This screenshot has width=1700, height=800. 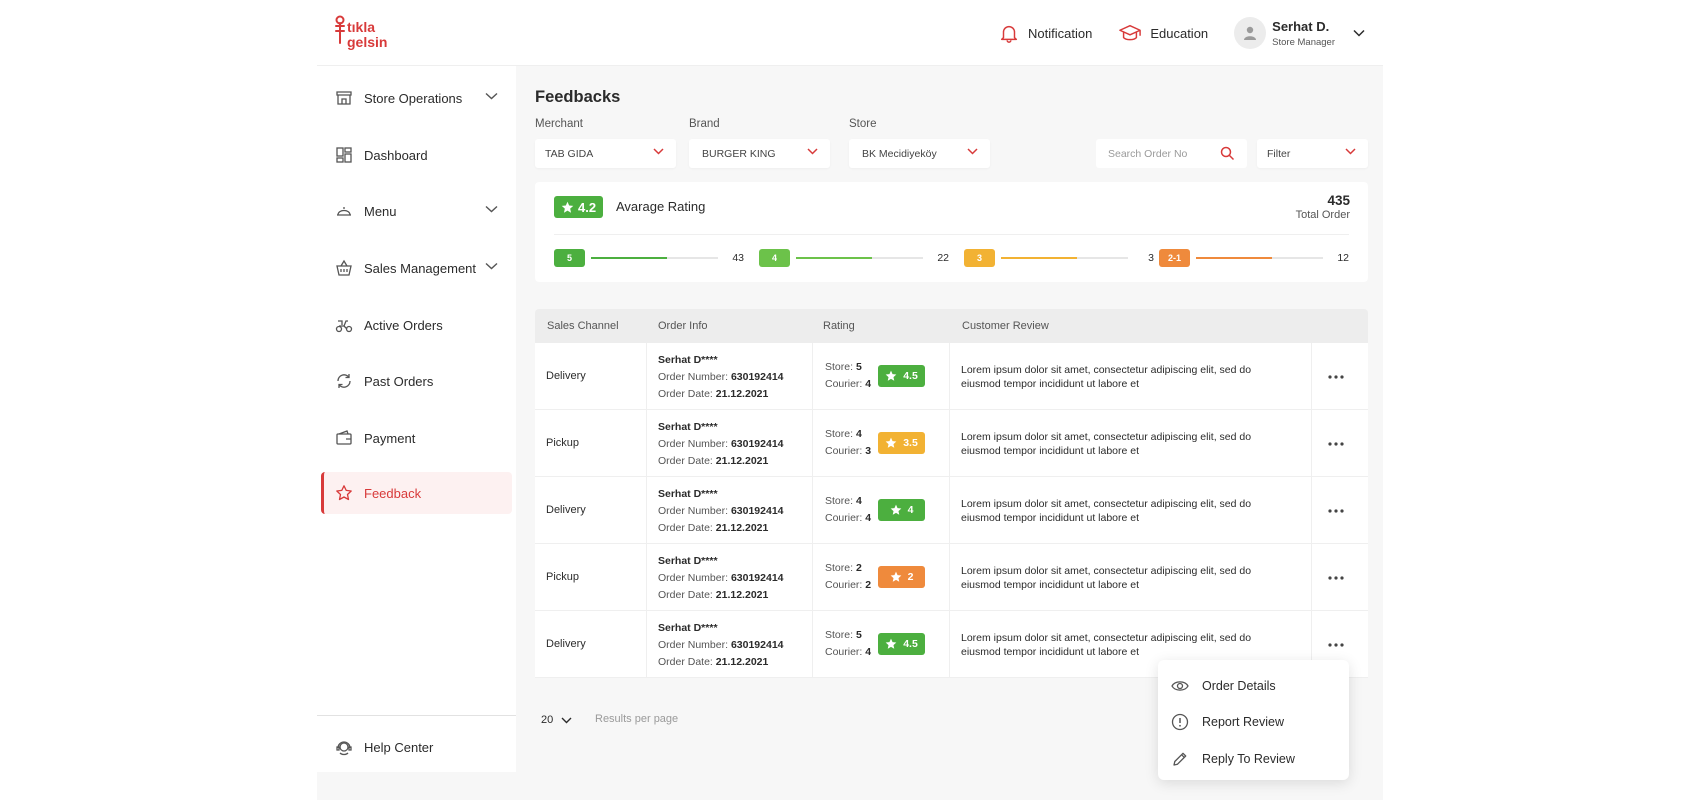 I want to click on tikla-gelsin-logo: tıkla gelsin, so click(x=368, y=33).